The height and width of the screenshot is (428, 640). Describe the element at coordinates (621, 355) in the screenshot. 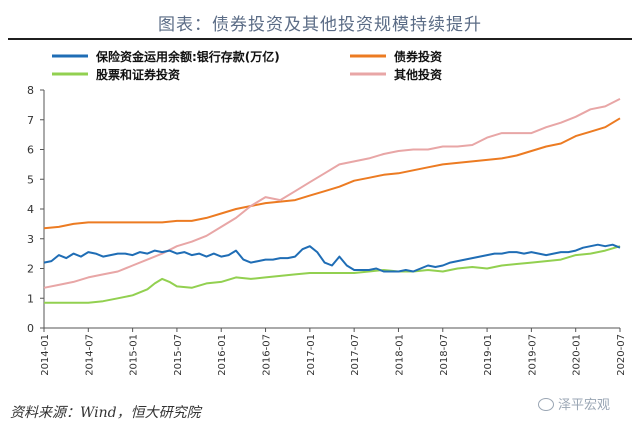

I see `x-tick-label: 2020-07` at that location.